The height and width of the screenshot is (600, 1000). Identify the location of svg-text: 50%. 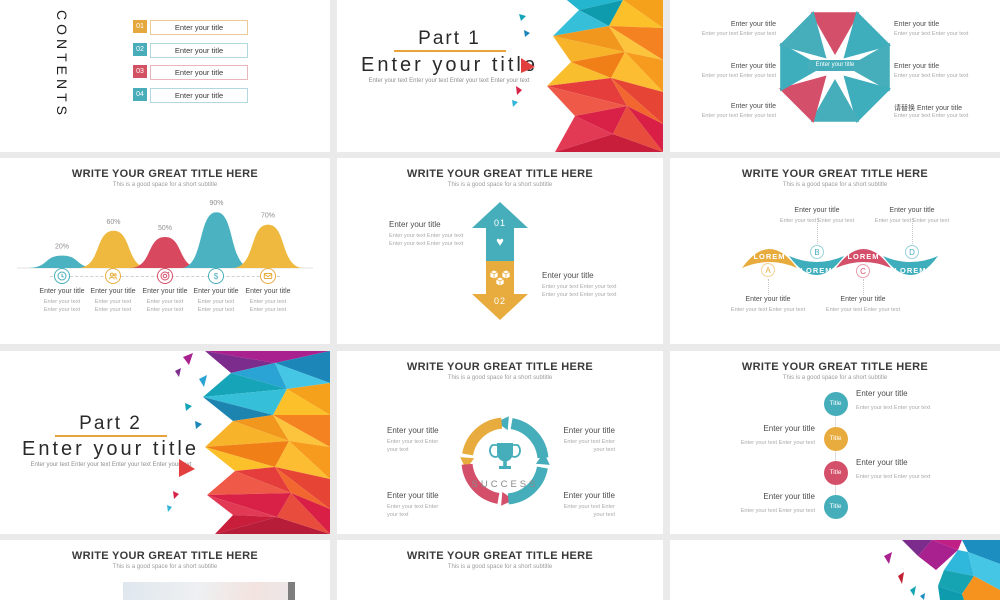
(165, 228).